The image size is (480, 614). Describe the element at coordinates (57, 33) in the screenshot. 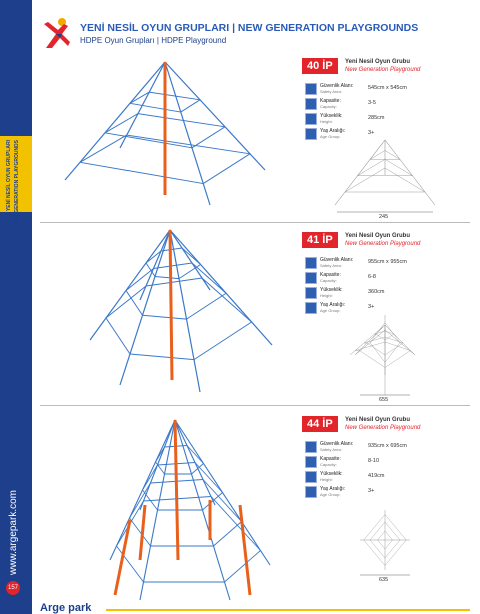

I see `logo` at that location.